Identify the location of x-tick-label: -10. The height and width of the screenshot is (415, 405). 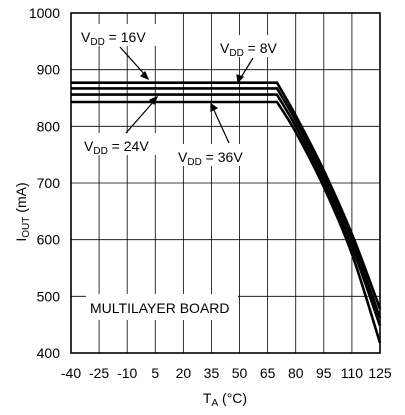
(127, 373).